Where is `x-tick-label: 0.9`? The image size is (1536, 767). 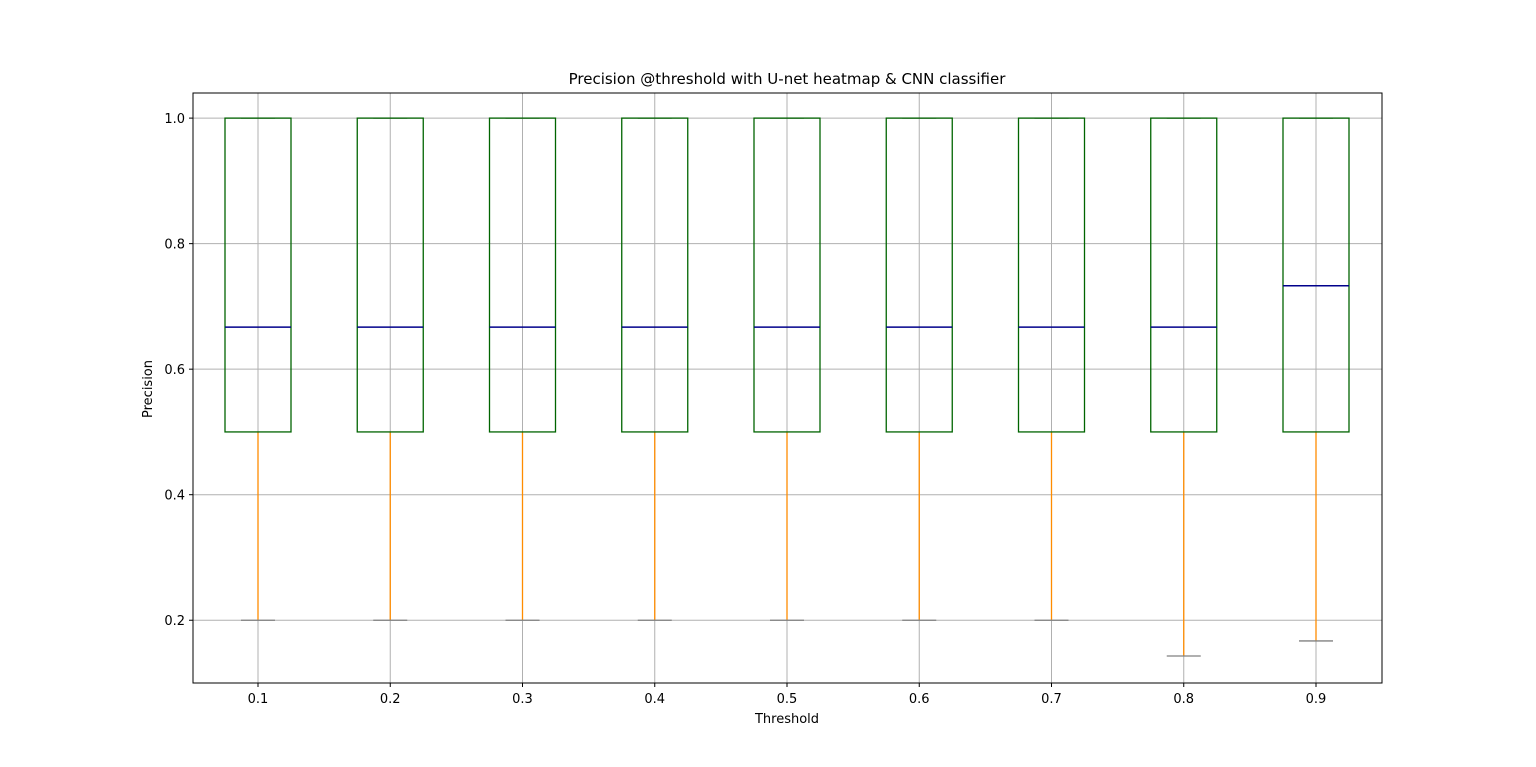
x-tick-label: 0.9 is located at coordinates (1316, 699).